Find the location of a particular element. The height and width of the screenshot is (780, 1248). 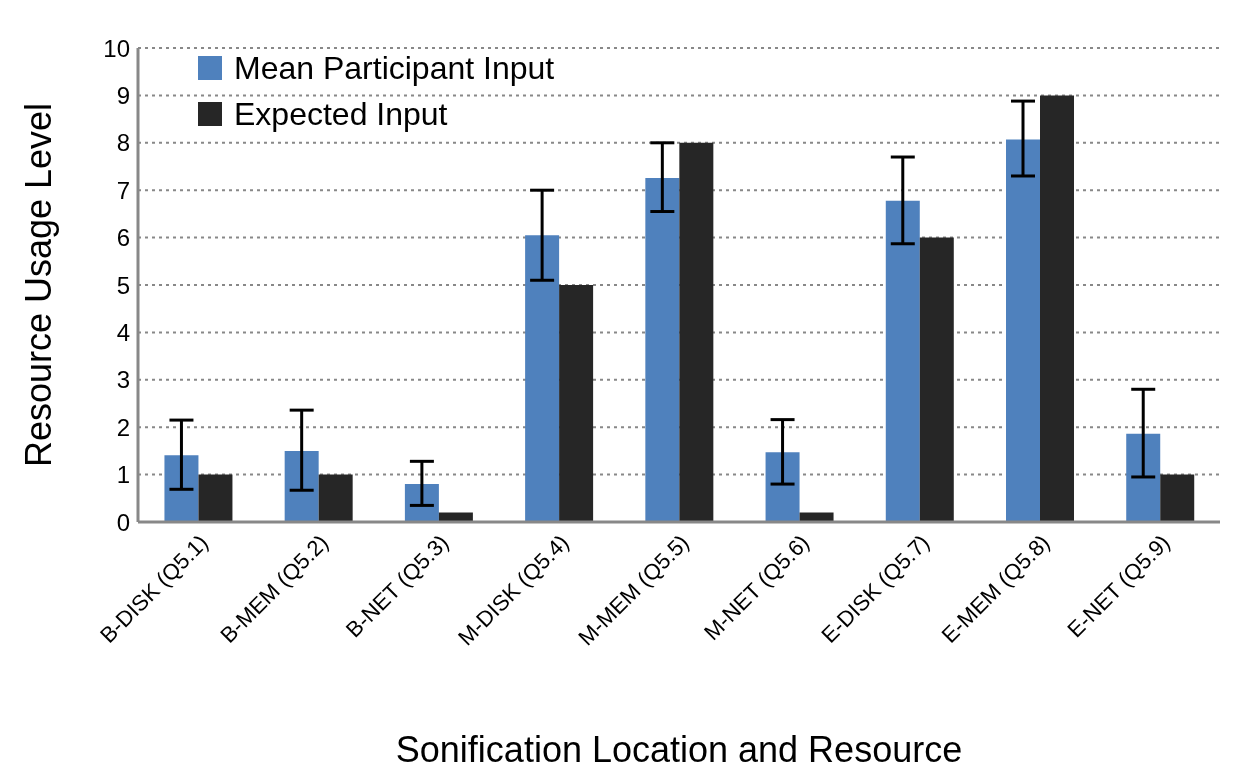

y-axis-title: Resource Usage Level is located at coordinates (38, 285).